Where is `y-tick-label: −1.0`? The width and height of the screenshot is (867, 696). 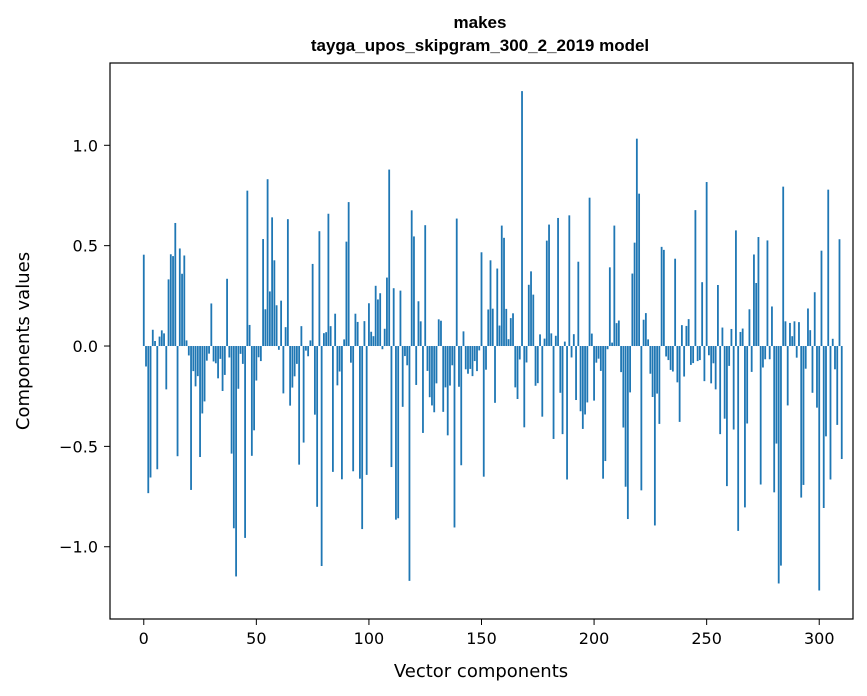
y-tick-label: −1.0 is located at coordinates (78, 547).